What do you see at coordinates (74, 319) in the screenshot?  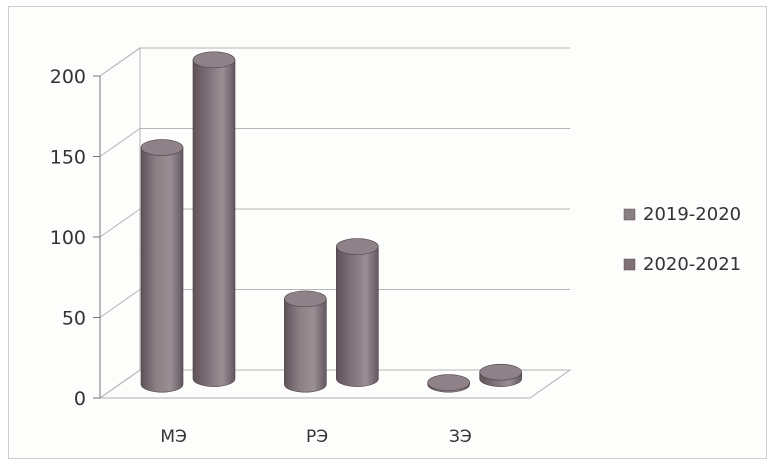 I see `y-tick-label: 50` at bounding box center [74, 319].